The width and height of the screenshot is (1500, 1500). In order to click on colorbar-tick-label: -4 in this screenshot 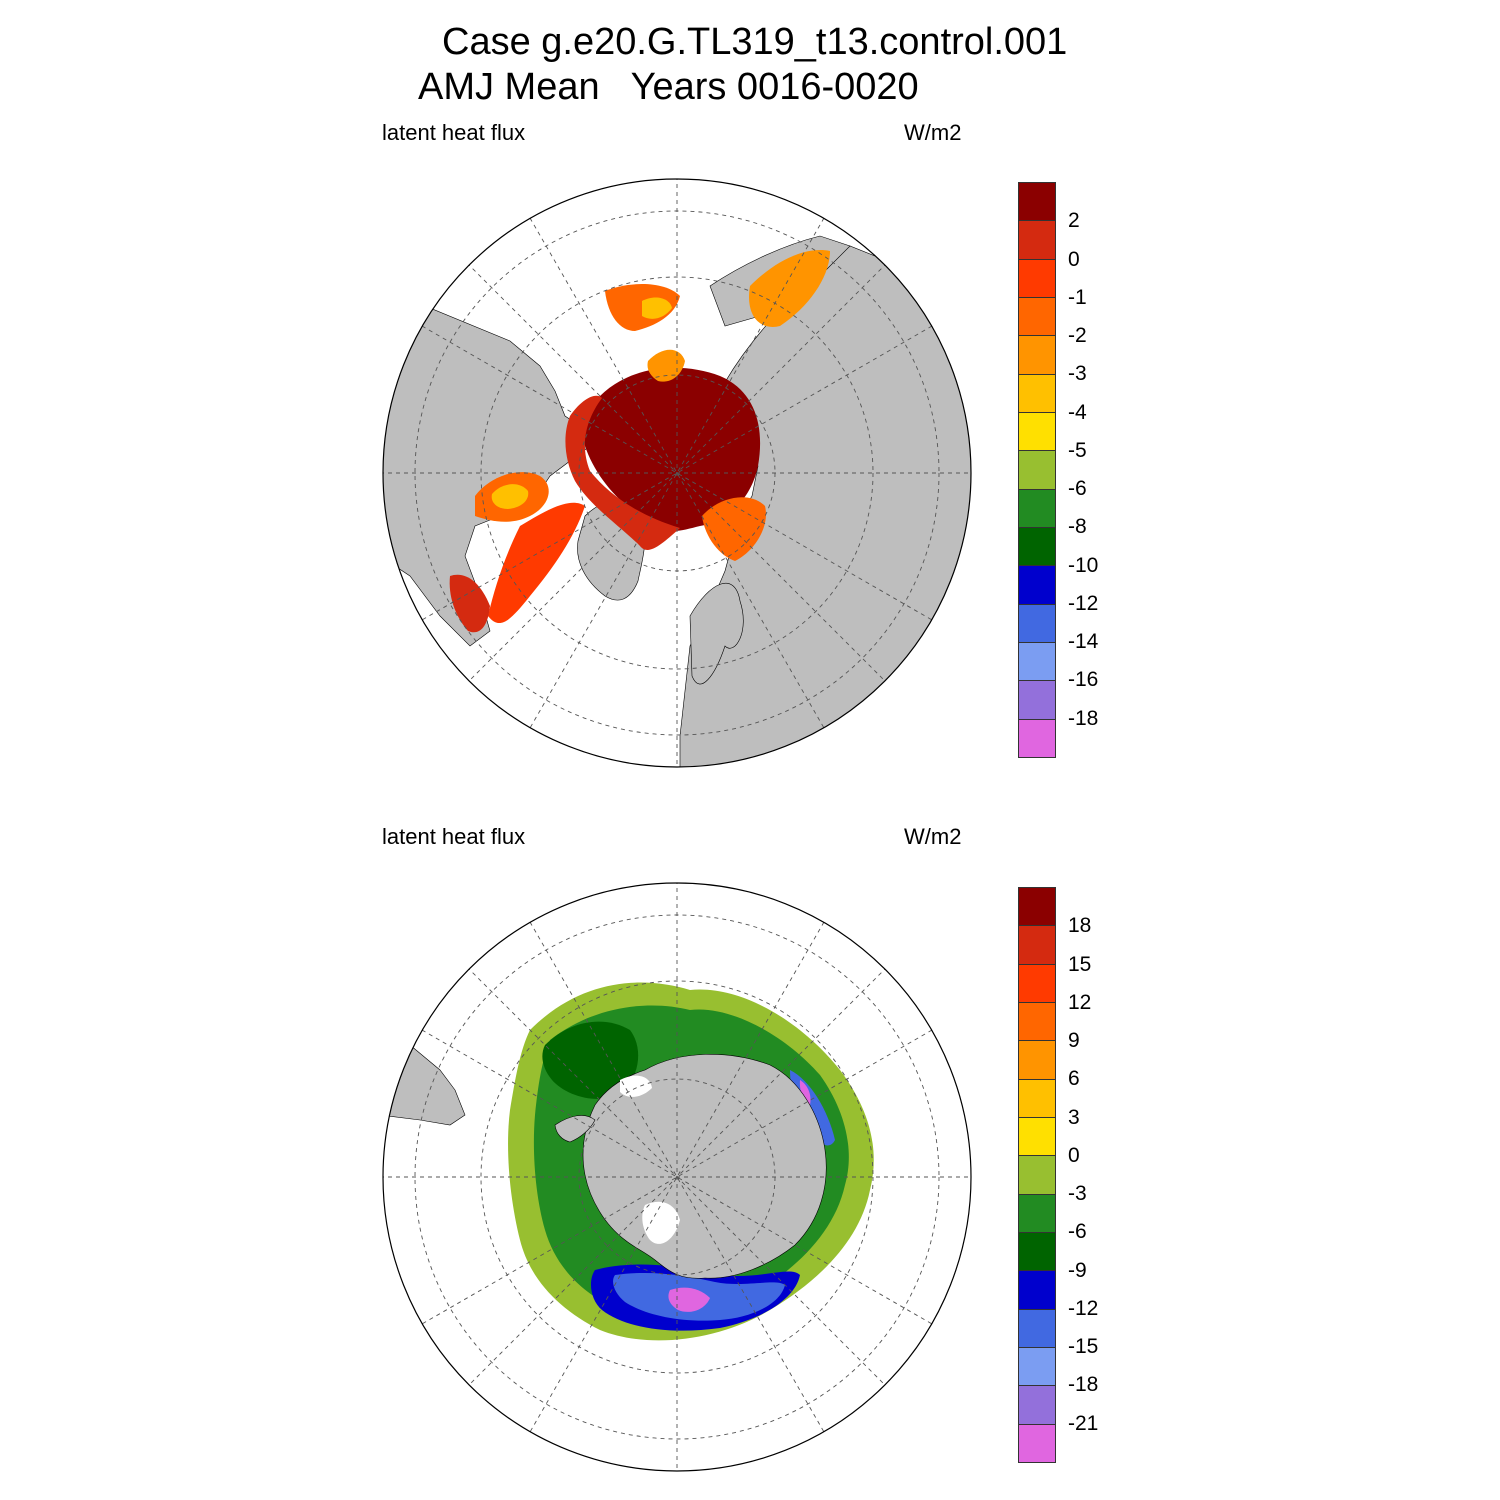, I will do `click(1077, 412)`.